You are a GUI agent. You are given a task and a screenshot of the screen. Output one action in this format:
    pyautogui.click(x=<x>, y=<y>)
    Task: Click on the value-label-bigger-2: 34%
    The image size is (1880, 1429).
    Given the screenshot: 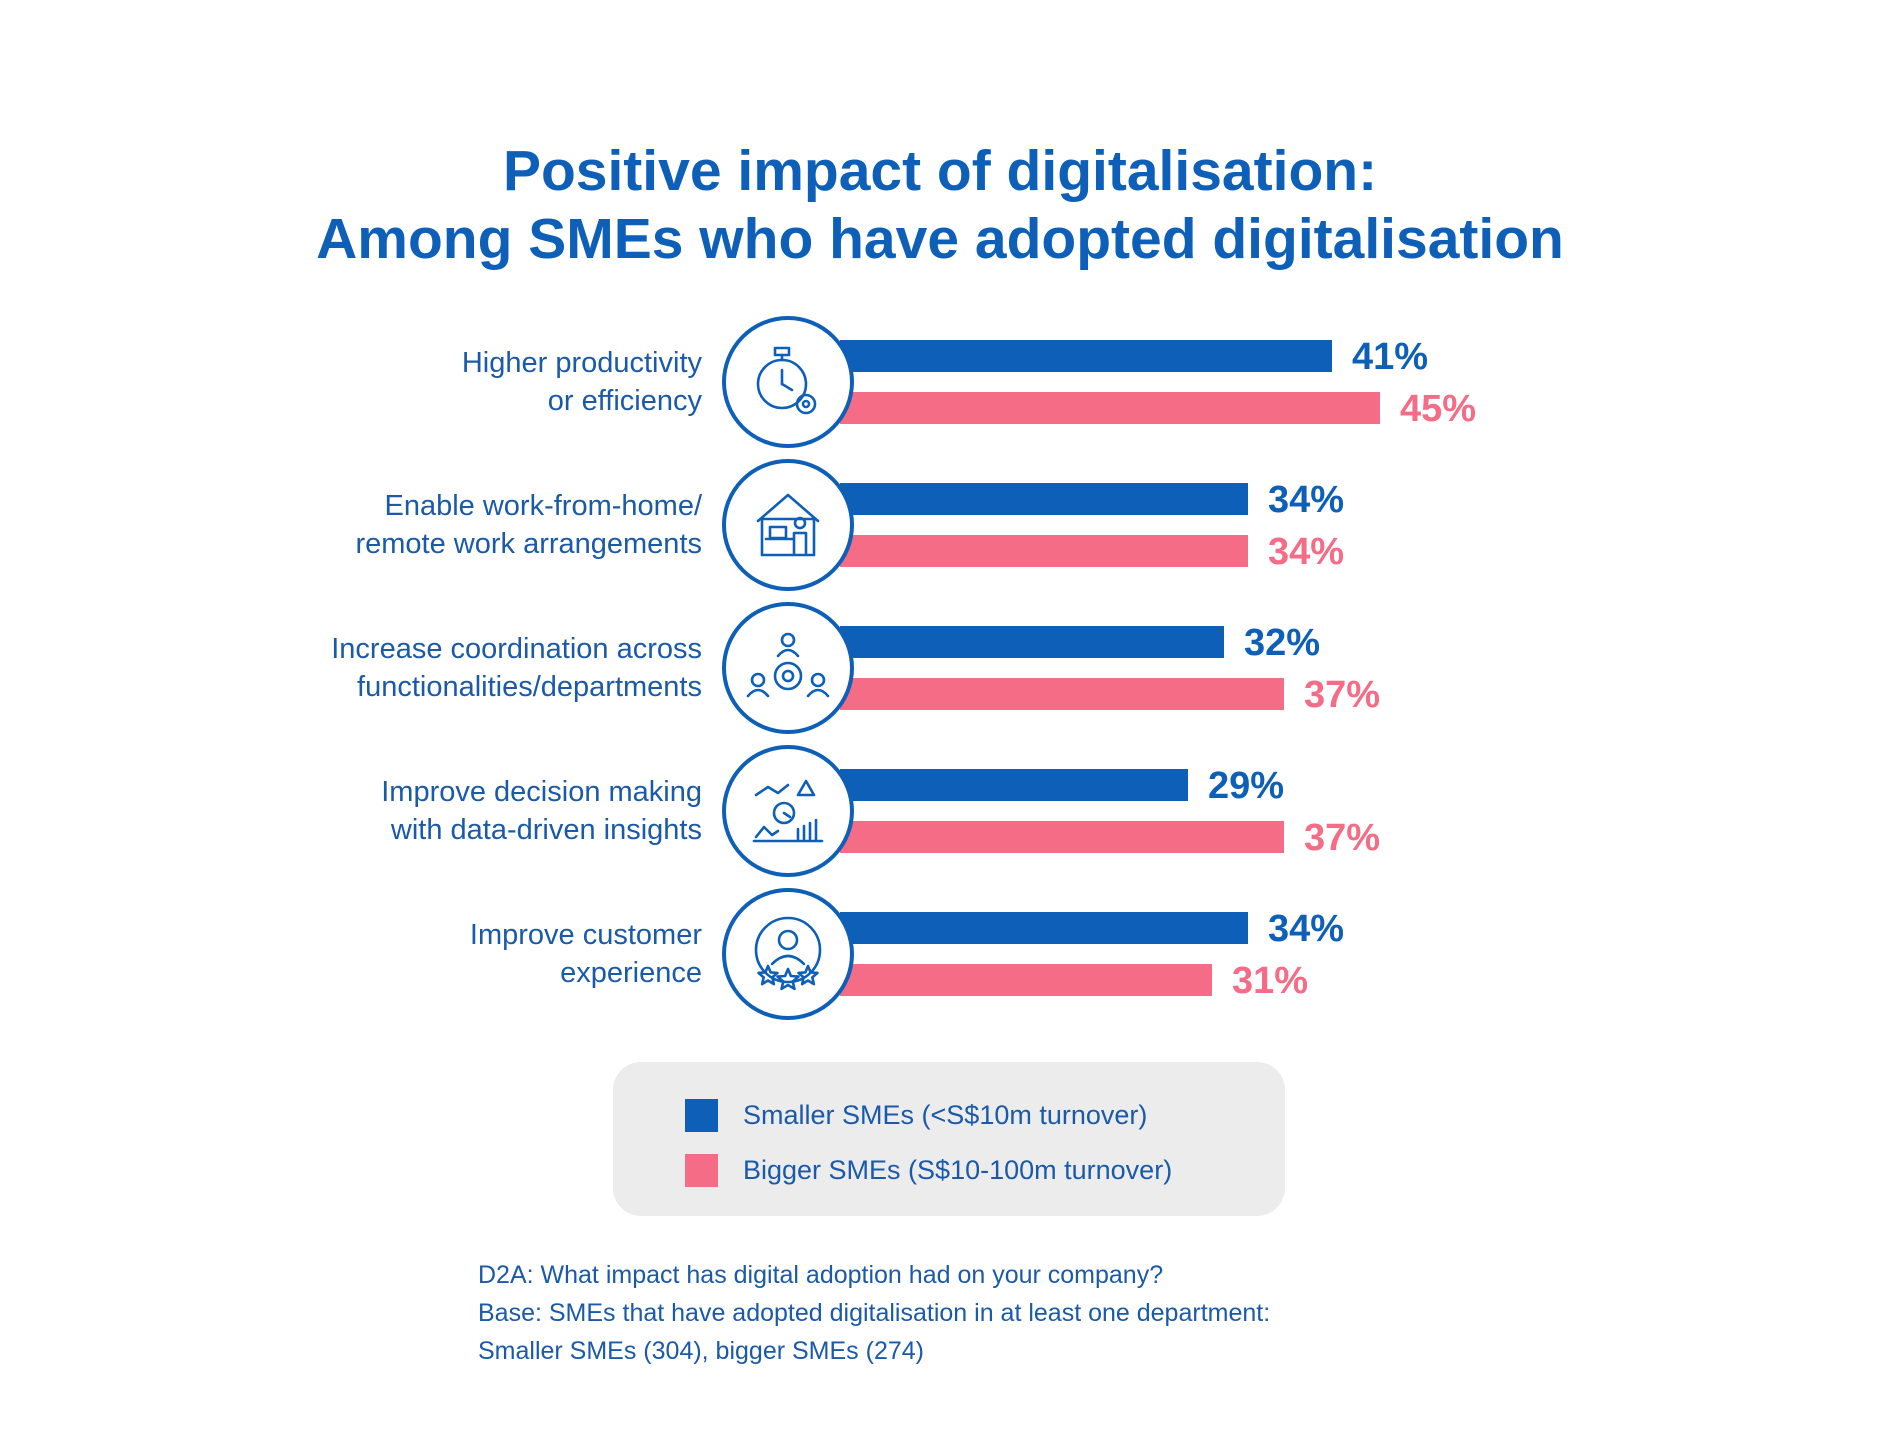 What is the action you would take?
    pyautogui.click(x=1306, y=552)
    